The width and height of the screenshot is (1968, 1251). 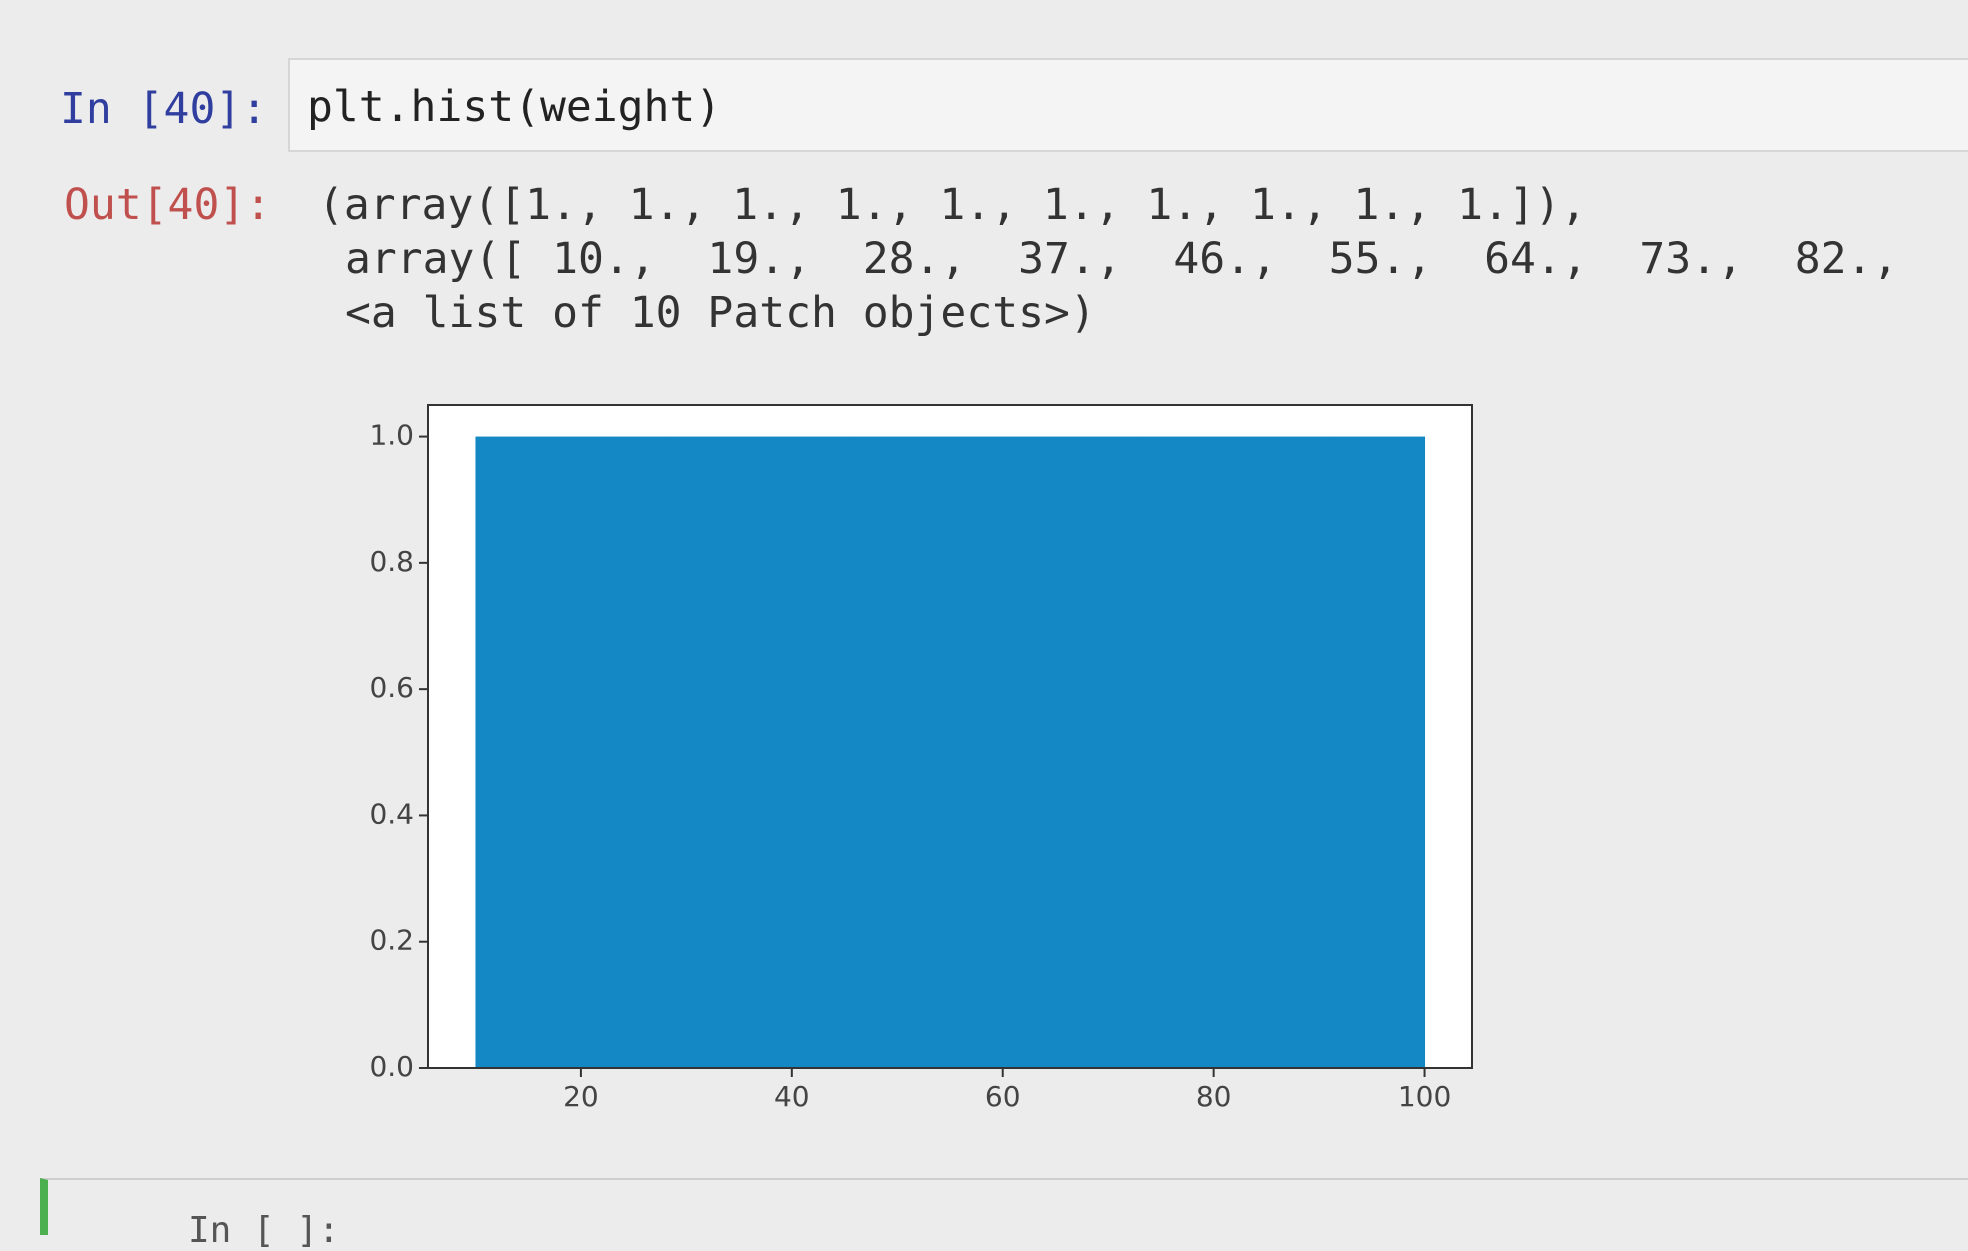 What do you see at coordinates (720, 313) in the screenshot?
I see `output-line: <a list of 10 Patch objects>)` at bounding box center [720, 313].